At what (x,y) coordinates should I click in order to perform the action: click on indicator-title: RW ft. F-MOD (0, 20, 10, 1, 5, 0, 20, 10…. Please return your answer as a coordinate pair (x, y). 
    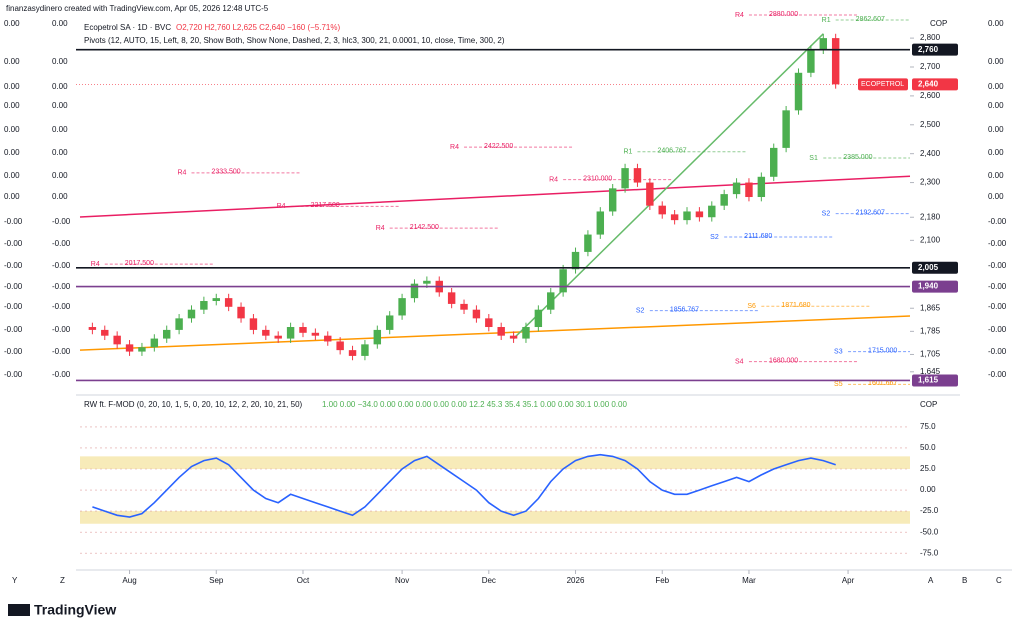
    Looking at the image, I should click on (193, 404).